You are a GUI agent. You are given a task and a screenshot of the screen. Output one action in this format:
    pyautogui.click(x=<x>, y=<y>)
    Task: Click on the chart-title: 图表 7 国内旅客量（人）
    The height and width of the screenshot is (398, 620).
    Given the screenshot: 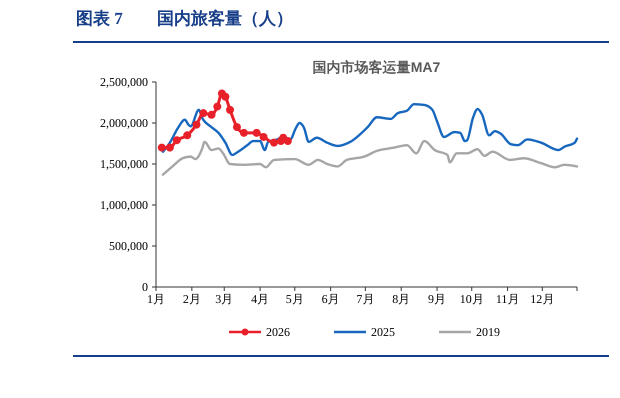 What is the action you would take?
    pyautogui.click(x=184, y=18)
    